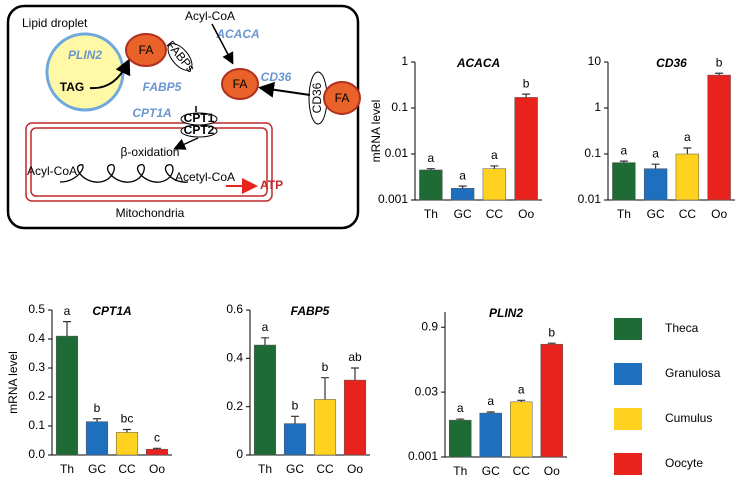  I want to click on chart-title: CD36, so click(671, 63).